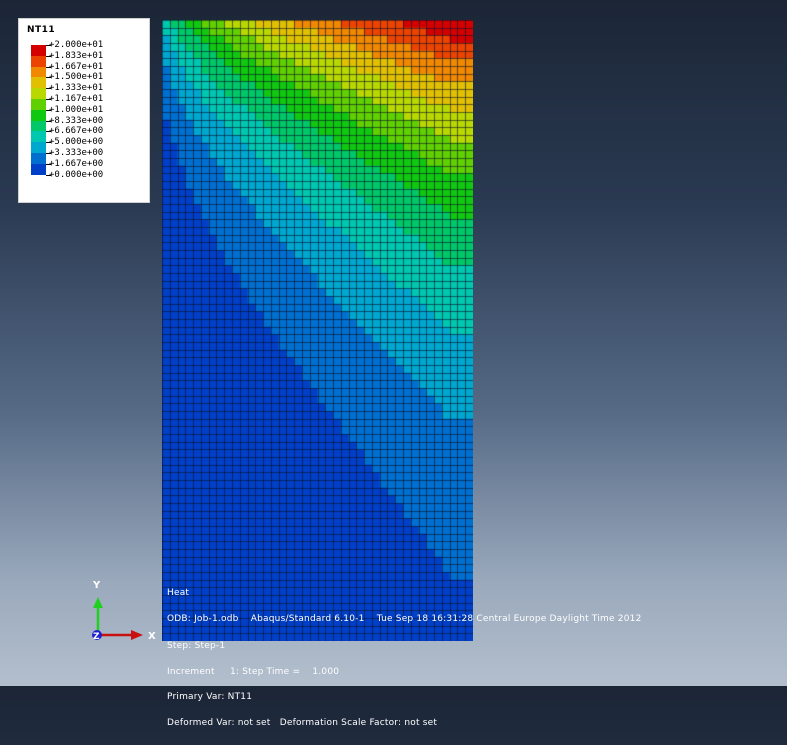 Image resolution: width=787 pixels, height=745 pixels. I want to click on triad-z-label: Z, so click(96, 637).